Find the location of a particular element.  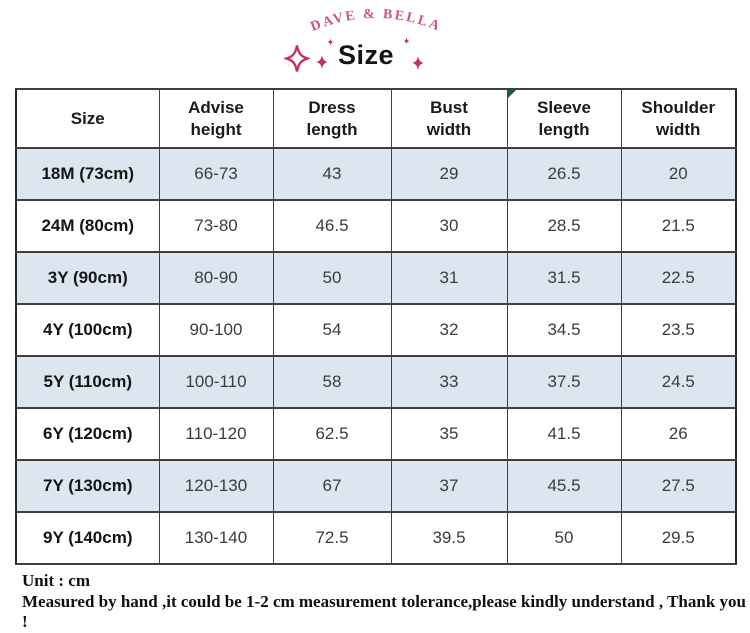

dress-length-value: 67 is located at coordinates (332, 486).